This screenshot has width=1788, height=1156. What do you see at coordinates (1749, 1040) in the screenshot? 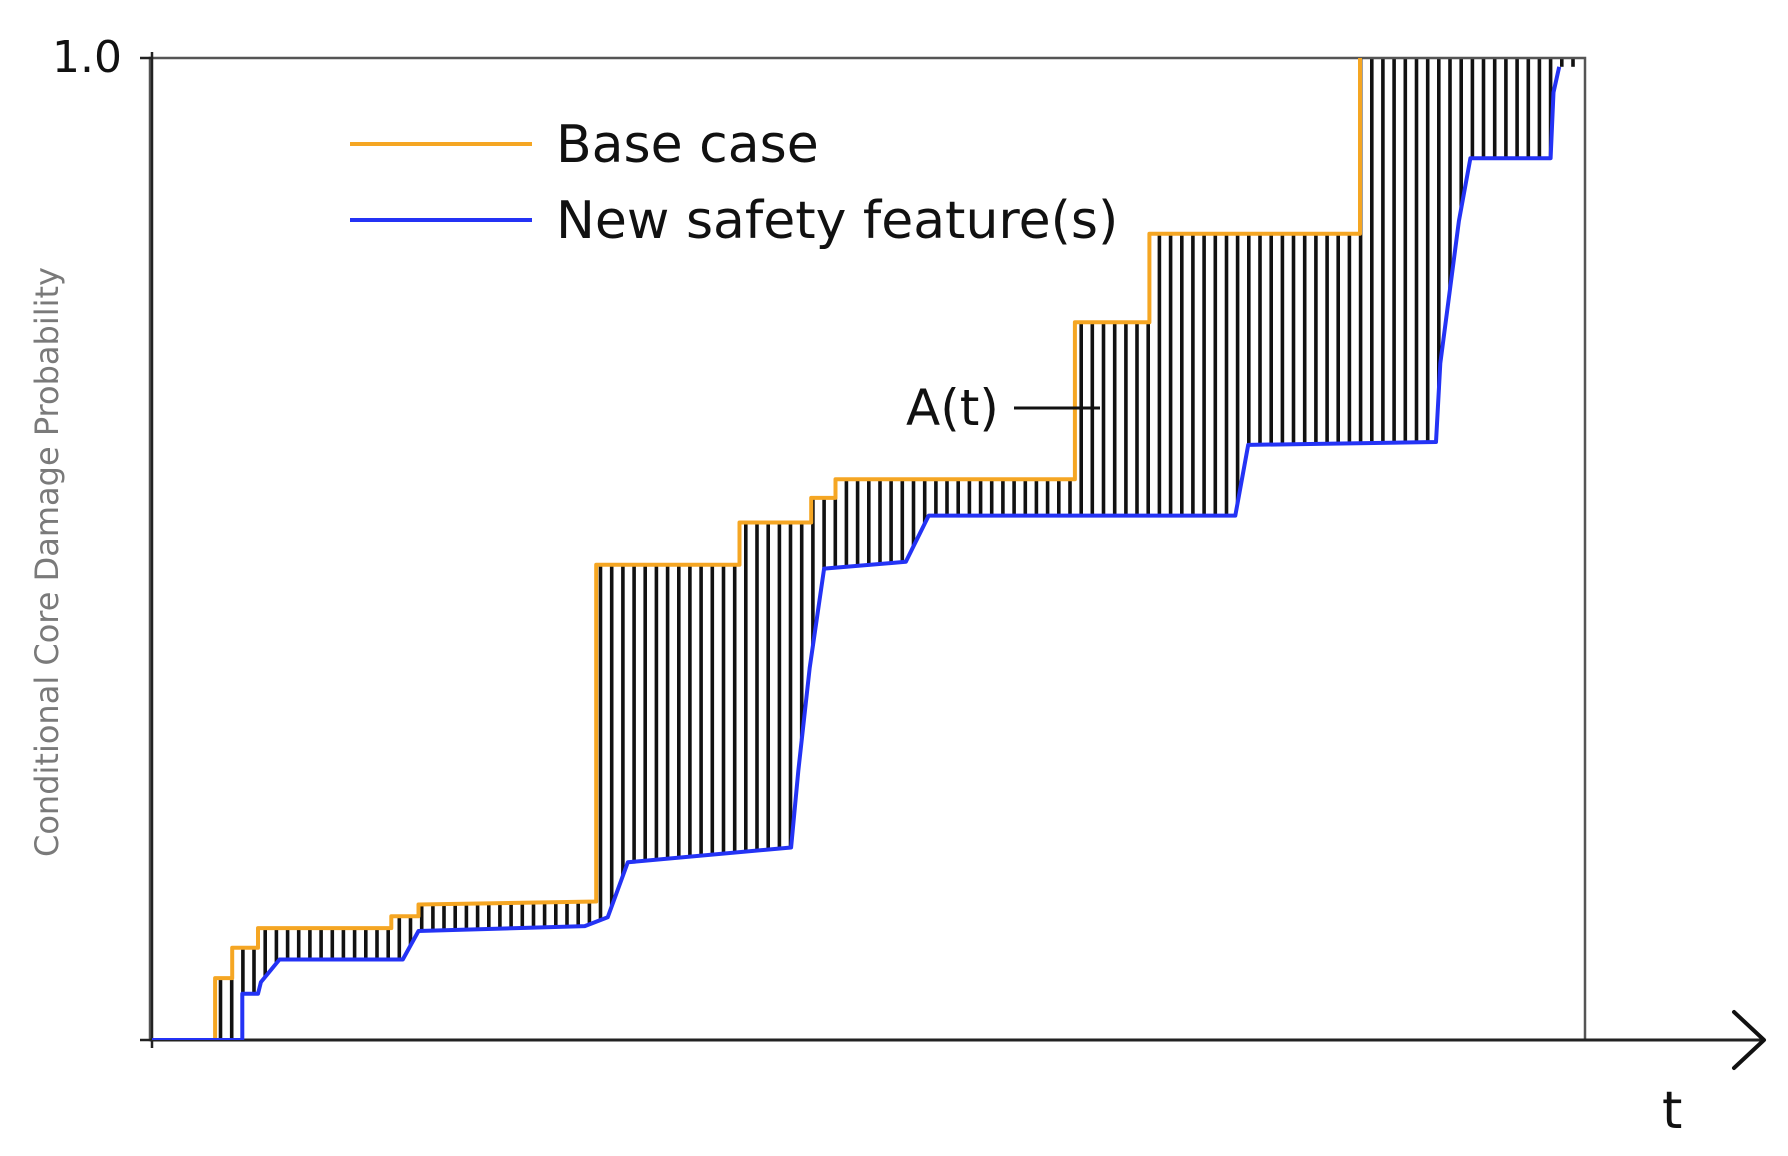
I see `x-axis-arrow-icon` at bounding box center [1749, 1040].